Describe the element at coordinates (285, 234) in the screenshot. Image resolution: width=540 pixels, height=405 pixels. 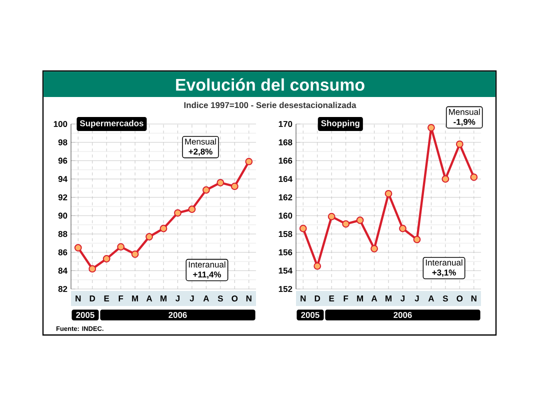
I see `y-tick-label: 158` at that location.